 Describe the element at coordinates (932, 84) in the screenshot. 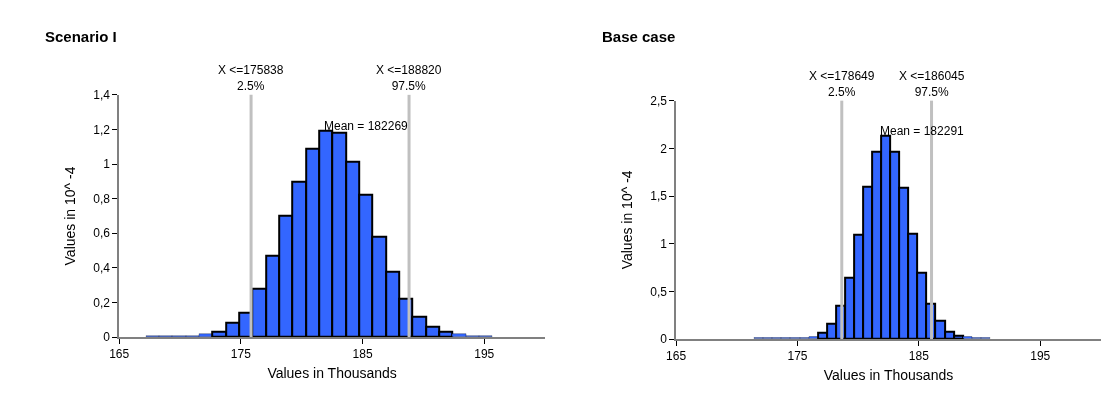

I see `ref-line-label: X <=186045 97.5%` at that location.